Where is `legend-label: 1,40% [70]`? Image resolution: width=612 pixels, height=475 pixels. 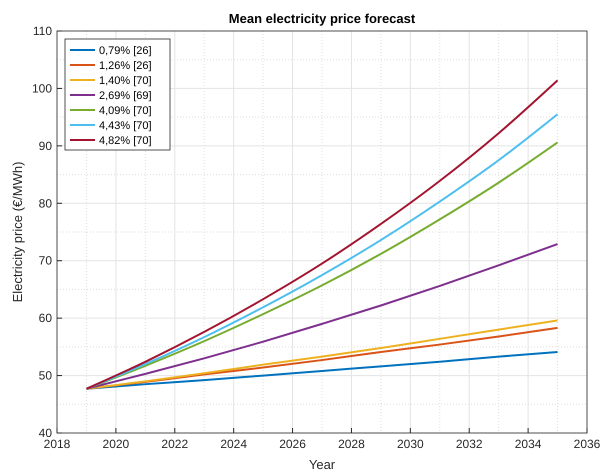
legend-label: 1,40% [70] is located at coordinates (125, 81).